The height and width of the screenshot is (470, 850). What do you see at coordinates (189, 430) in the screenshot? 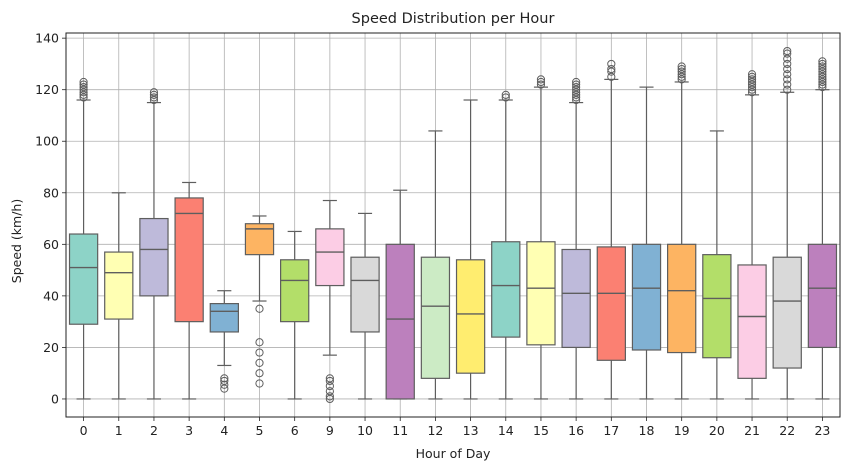
I see `x-tick-label: 3` at bounding box center [189, 430].